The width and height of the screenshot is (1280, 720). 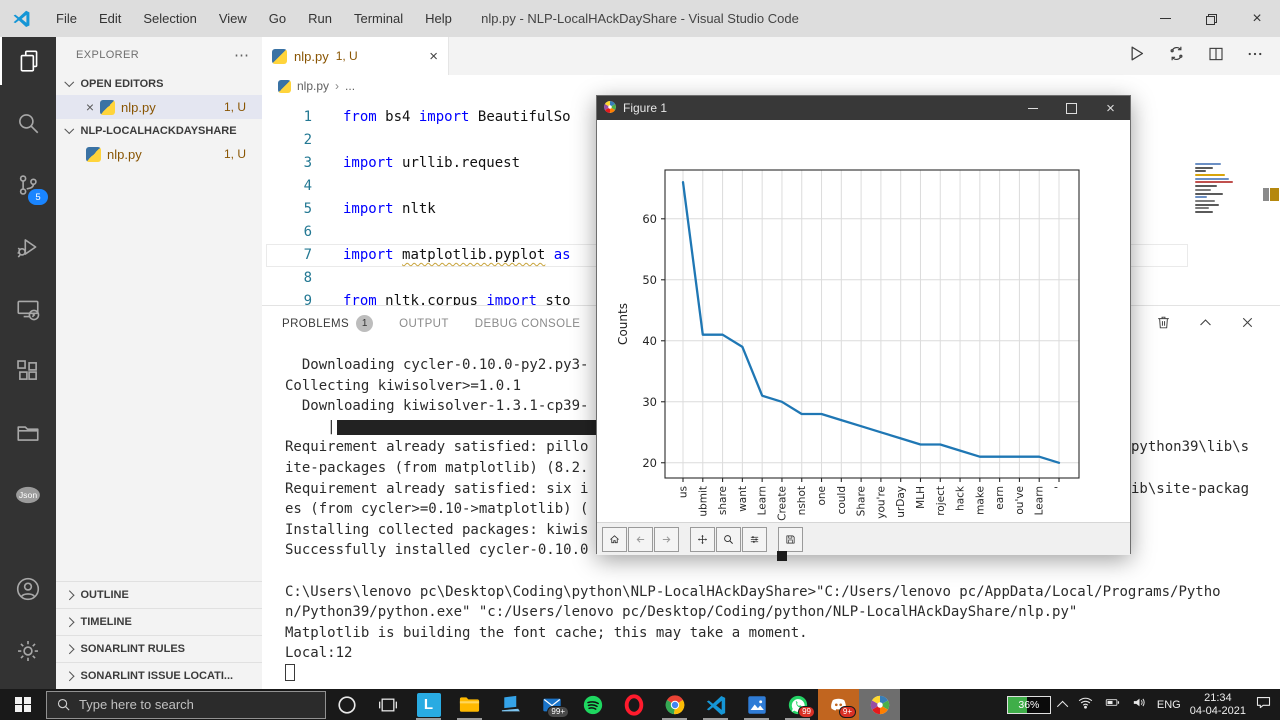 What do you see at coordinates (782, 556) in the screenshot?
I see `resize-grip` at bounding box center [782, 556].